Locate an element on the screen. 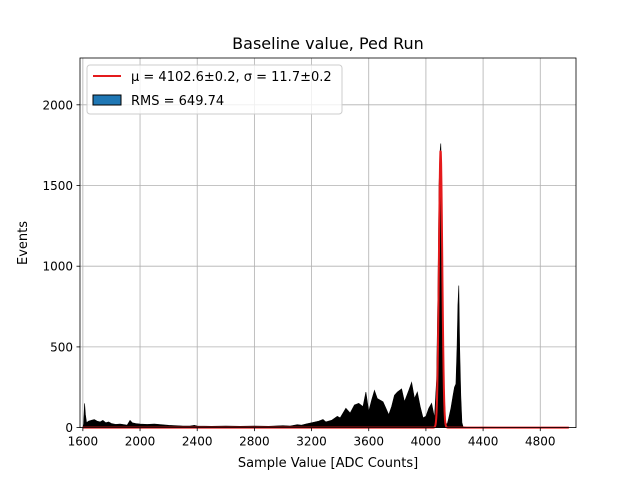 The height and width of the screenshot is (480, 640). x-tick-label: 2800 is located at coordinates (254, 442).